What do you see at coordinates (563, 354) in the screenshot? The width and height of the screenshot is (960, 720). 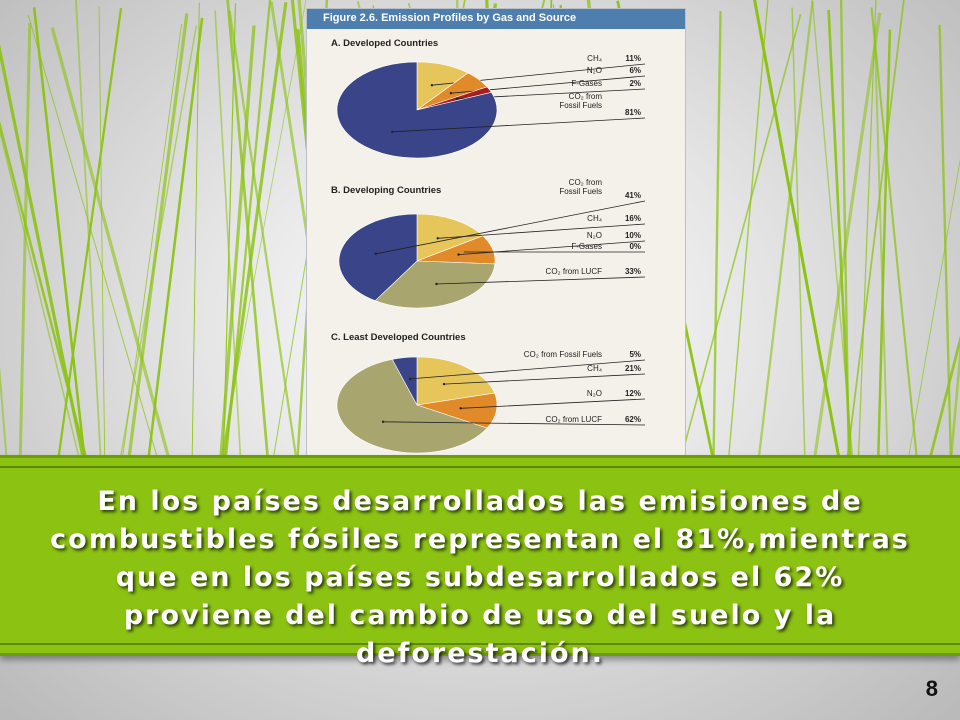 I see `slice-label: CO₂ from Fossil Fuels` at bounding box center [563, 354].